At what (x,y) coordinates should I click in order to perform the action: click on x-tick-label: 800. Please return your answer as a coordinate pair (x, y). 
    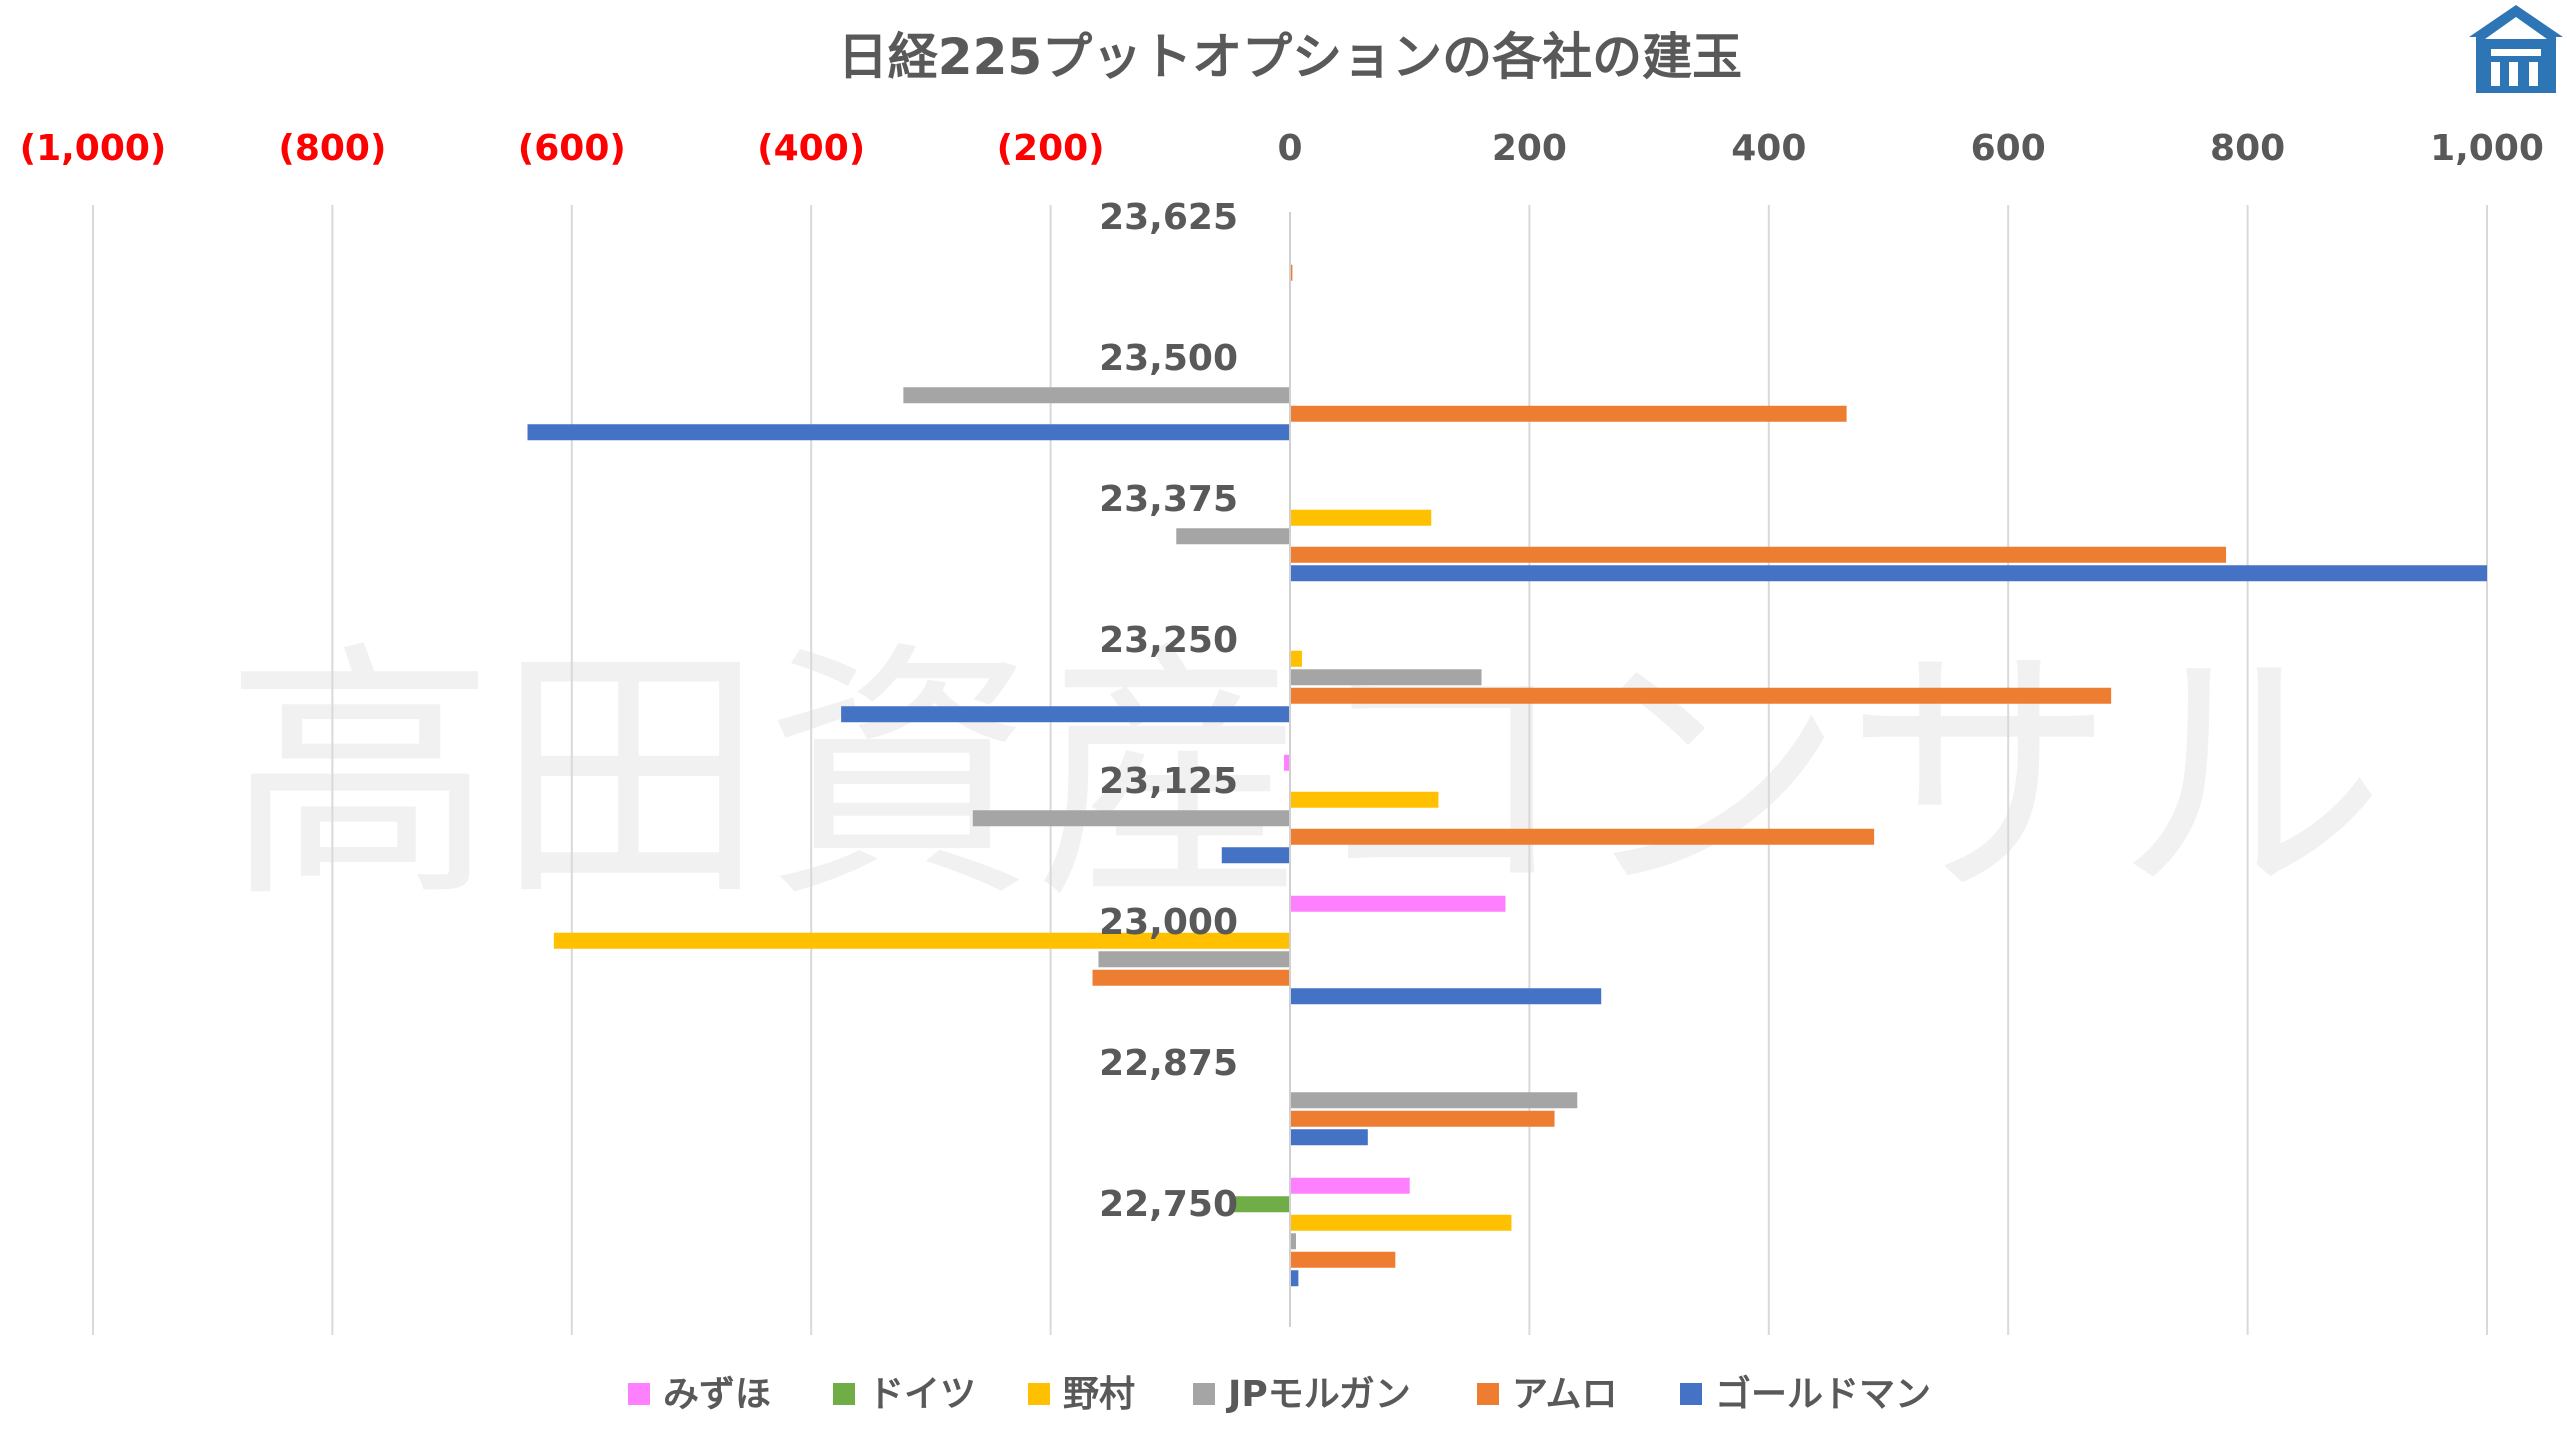
    Looking at the image, I should click on (2247, 148).